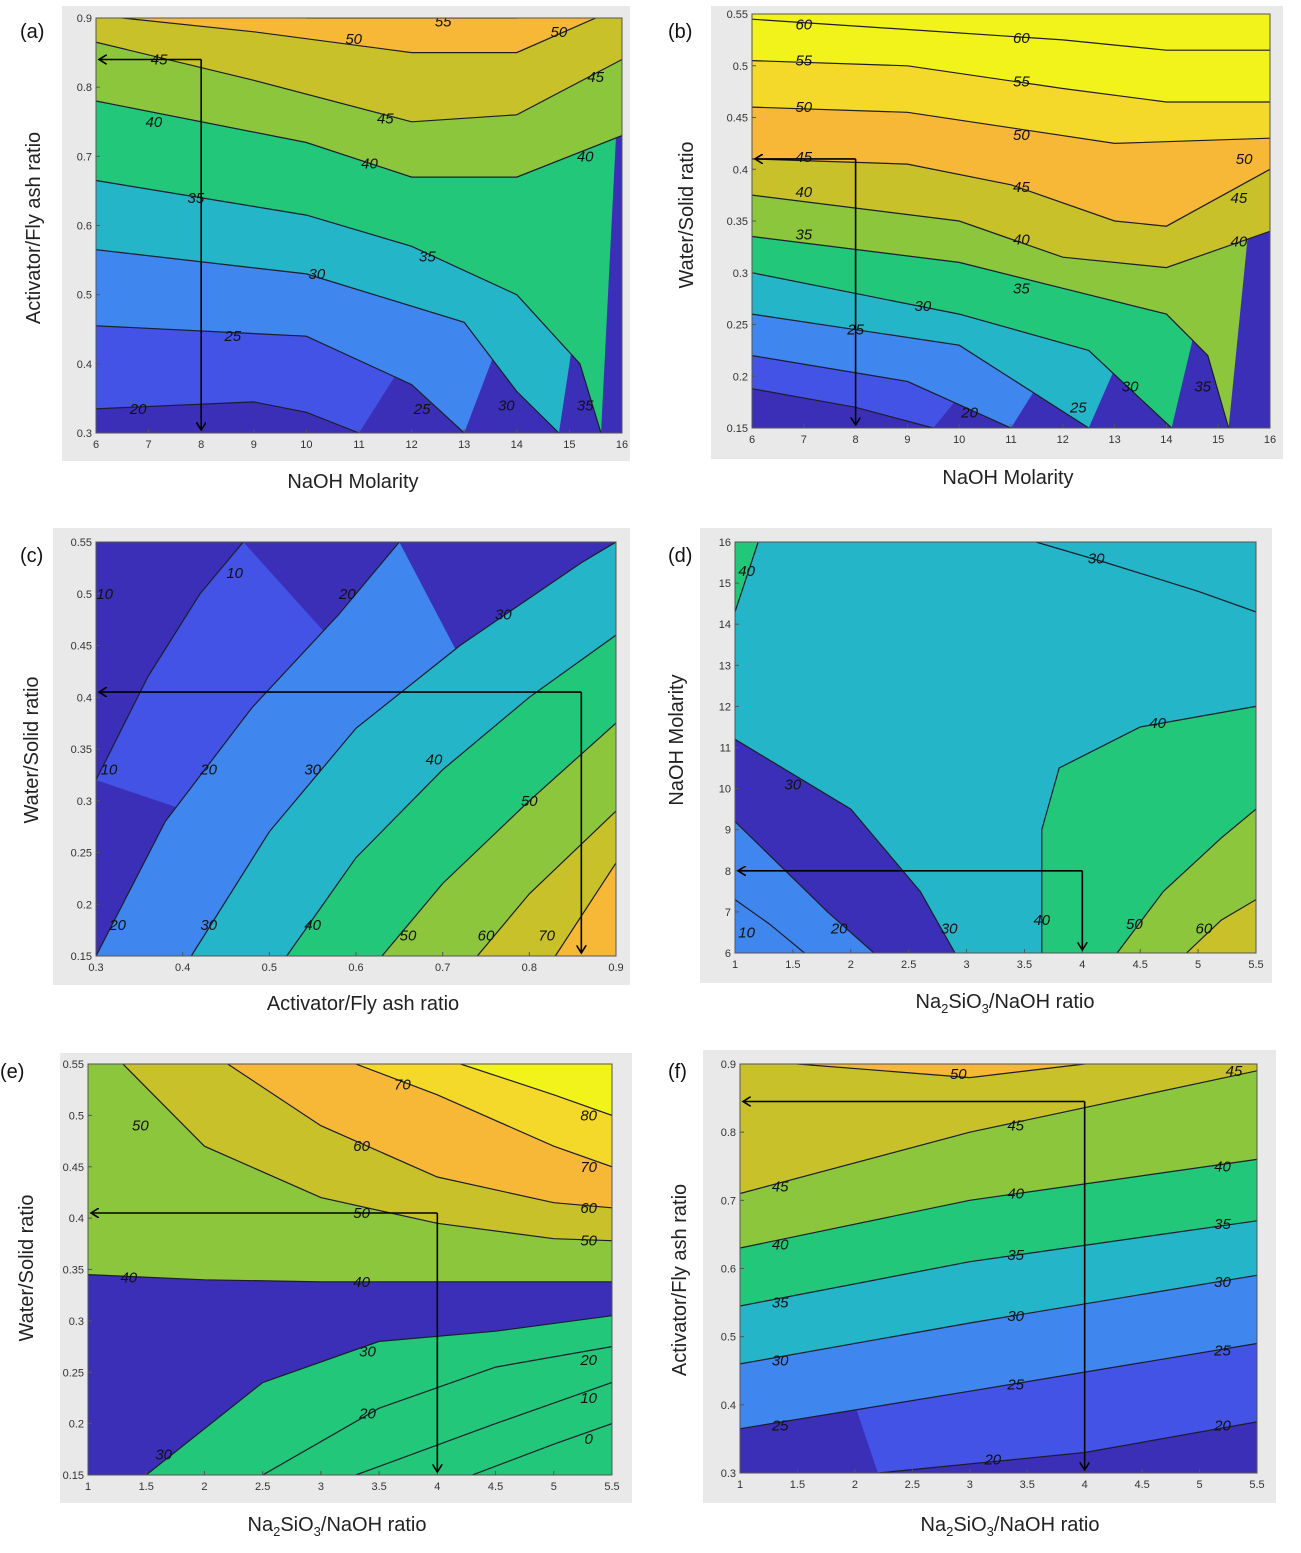 Image resolution: width=1301 pixels, height=1553 pixels. Describe the element at coordinates (1222, 1166) in the screenshot. I see `panel-f-contour-label-13: 40` at that location.